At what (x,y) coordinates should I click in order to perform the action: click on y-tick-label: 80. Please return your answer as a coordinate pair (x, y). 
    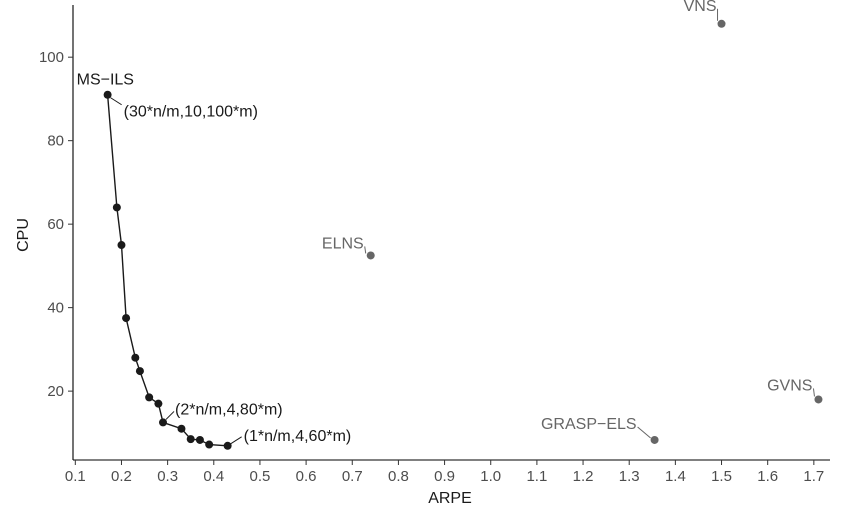
    Looking at the image, I should click on (55, 141).